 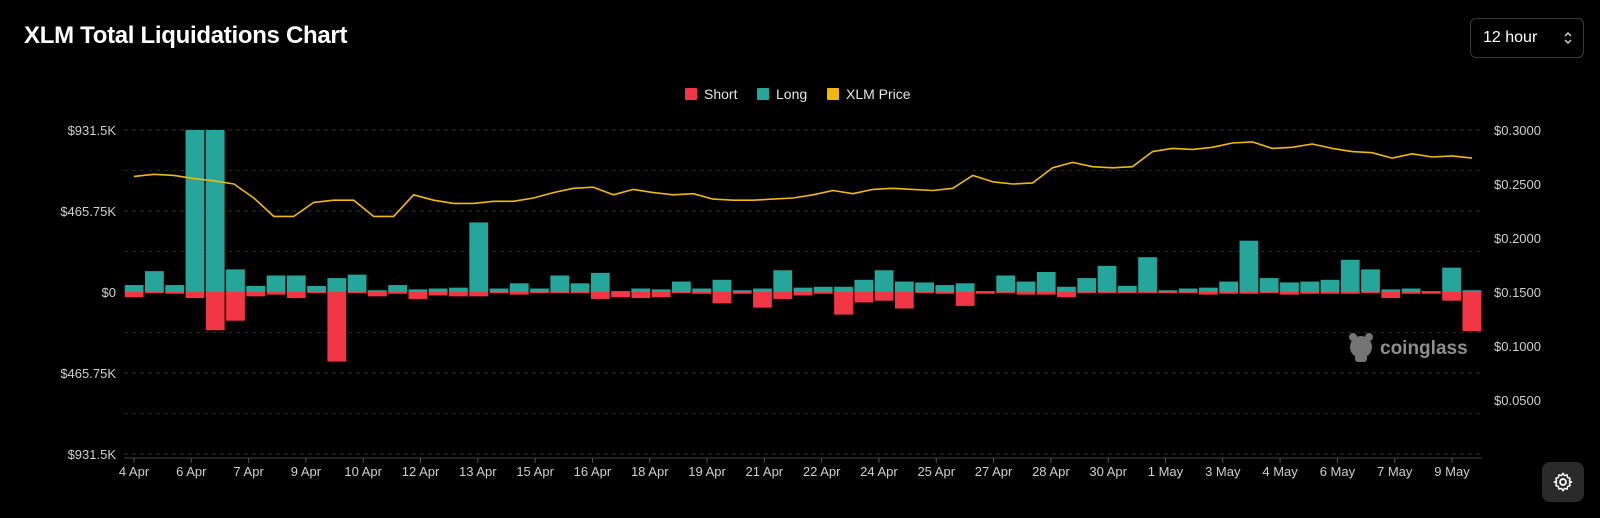 What do you see at coordinates (88, 373) in the screenshot?
I see `y-left-tick-label: $465.75K` at bounding box center [88, 373].